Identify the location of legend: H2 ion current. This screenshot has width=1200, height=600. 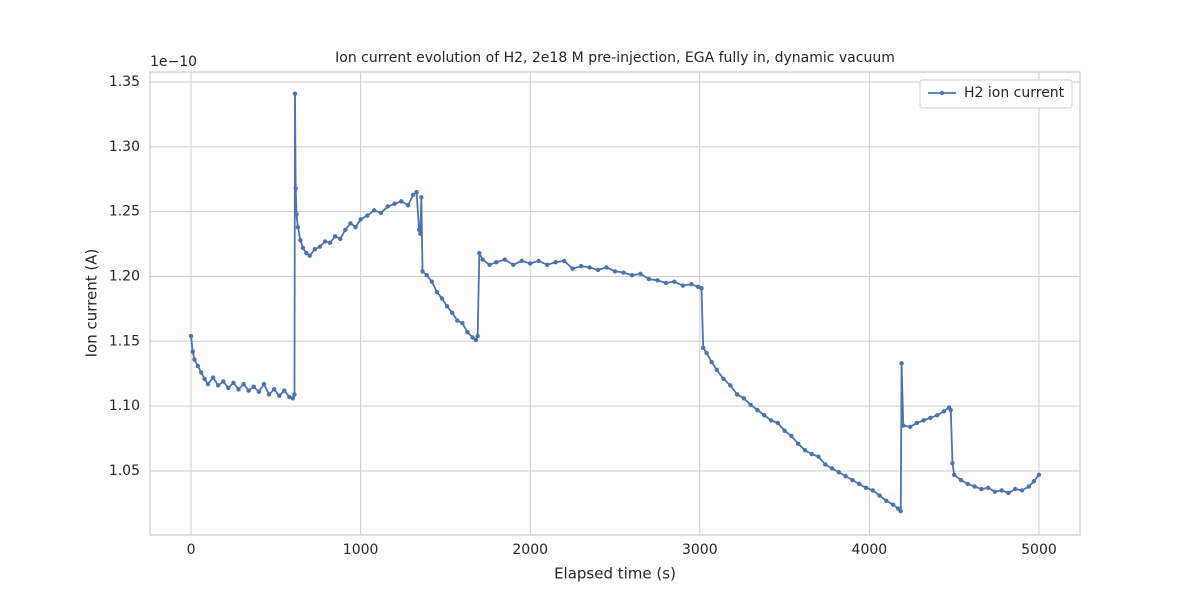
(996, 94).